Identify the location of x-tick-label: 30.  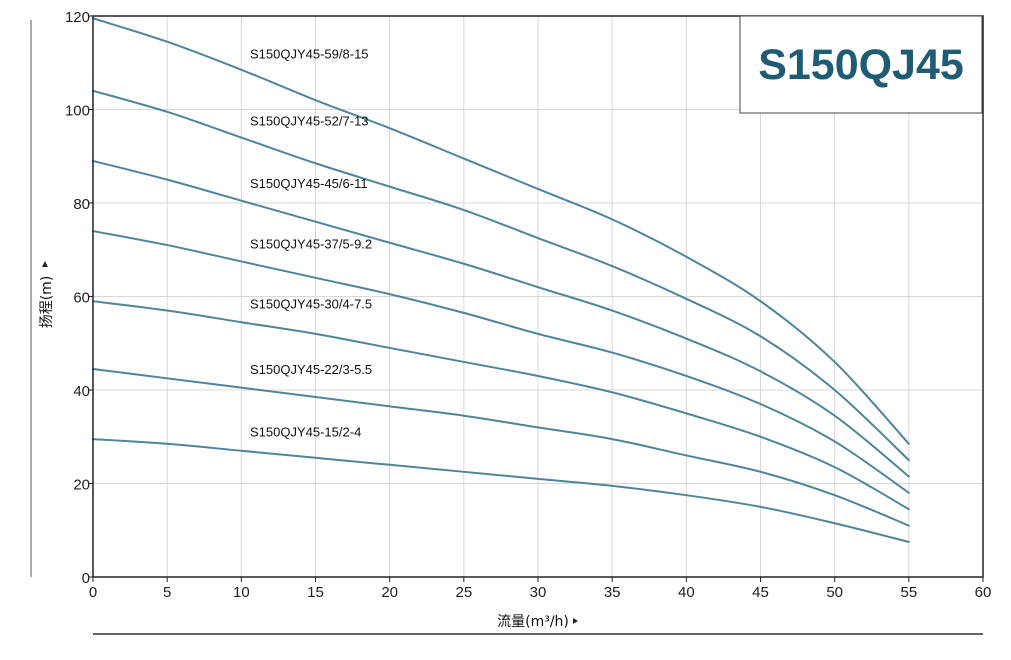
(538, 592).